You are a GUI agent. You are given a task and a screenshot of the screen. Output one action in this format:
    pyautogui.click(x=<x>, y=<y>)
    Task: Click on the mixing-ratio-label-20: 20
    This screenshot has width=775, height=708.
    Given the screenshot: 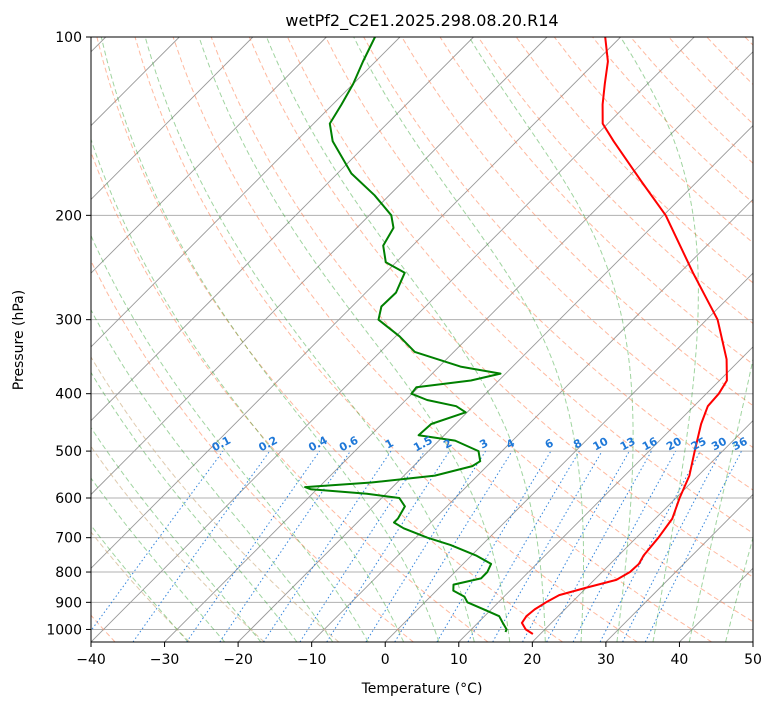 What is the action you would take?
    pyautogui.click(x=674, y=444)
    